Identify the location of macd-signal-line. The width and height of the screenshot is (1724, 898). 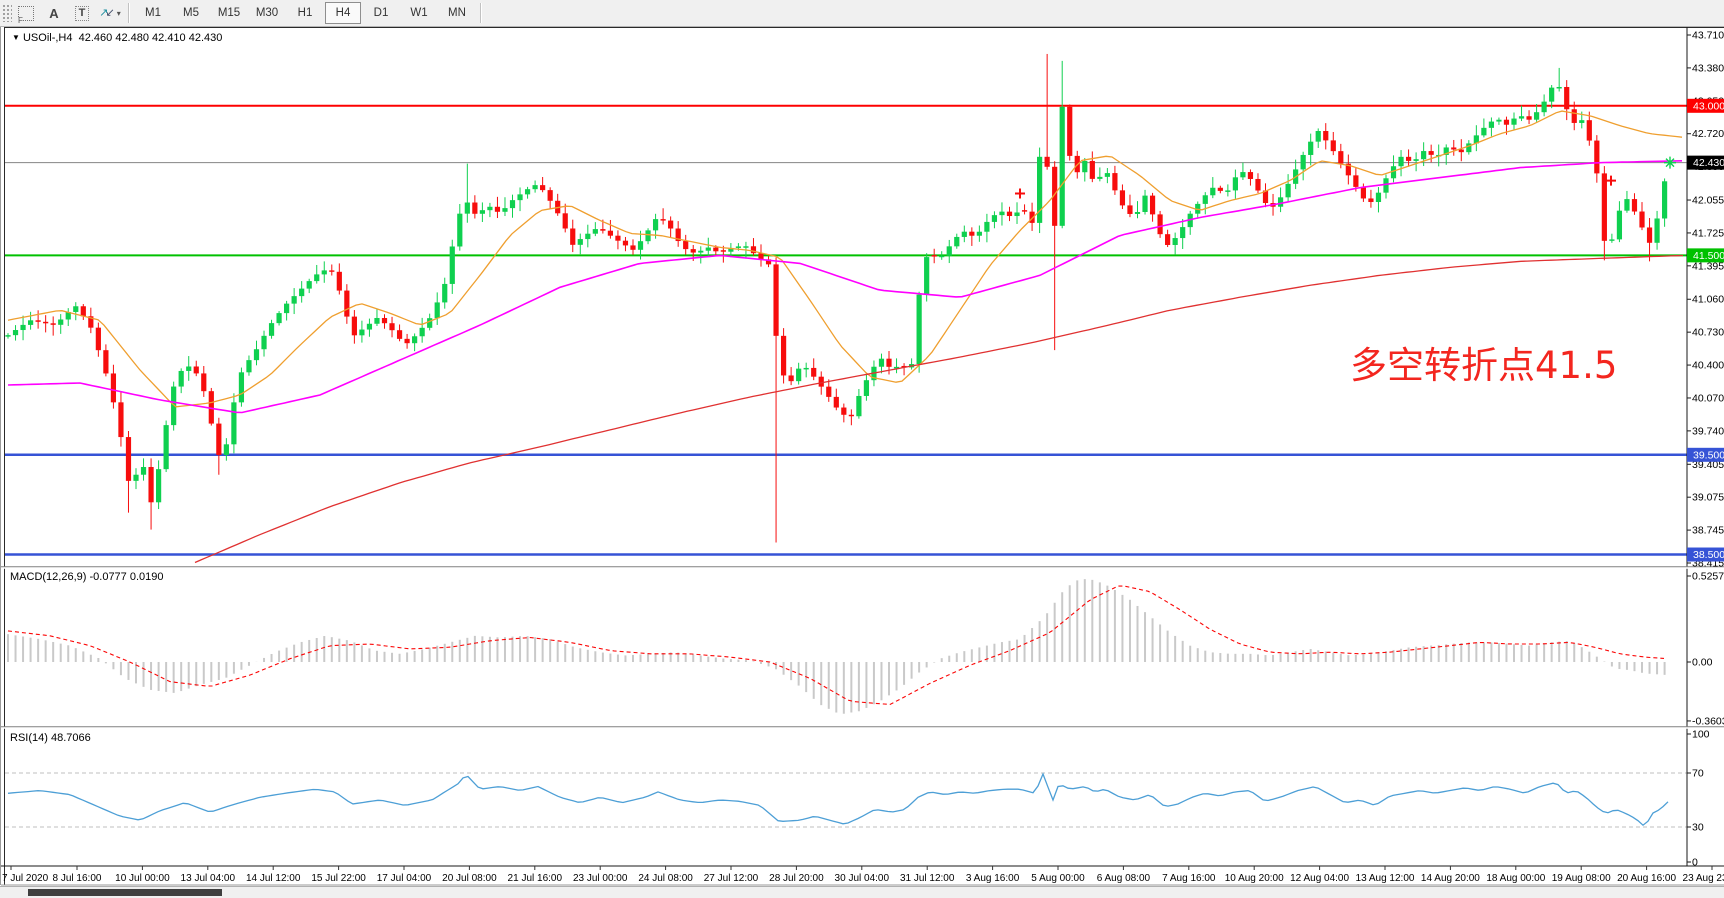
(836, 645).